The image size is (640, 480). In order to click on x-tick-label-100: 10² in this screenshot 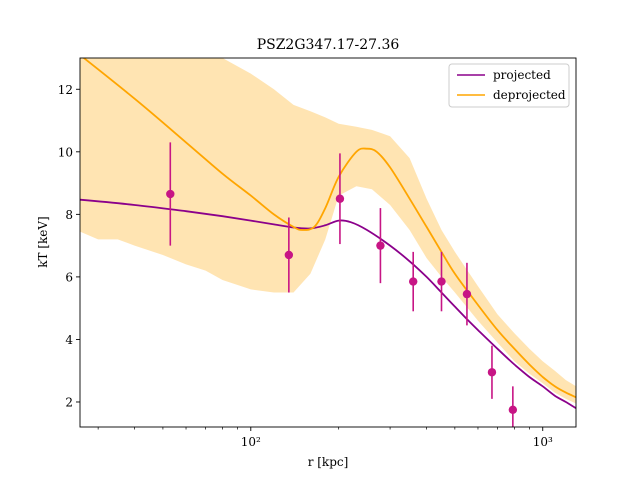, I will do `click(251, 442)`.